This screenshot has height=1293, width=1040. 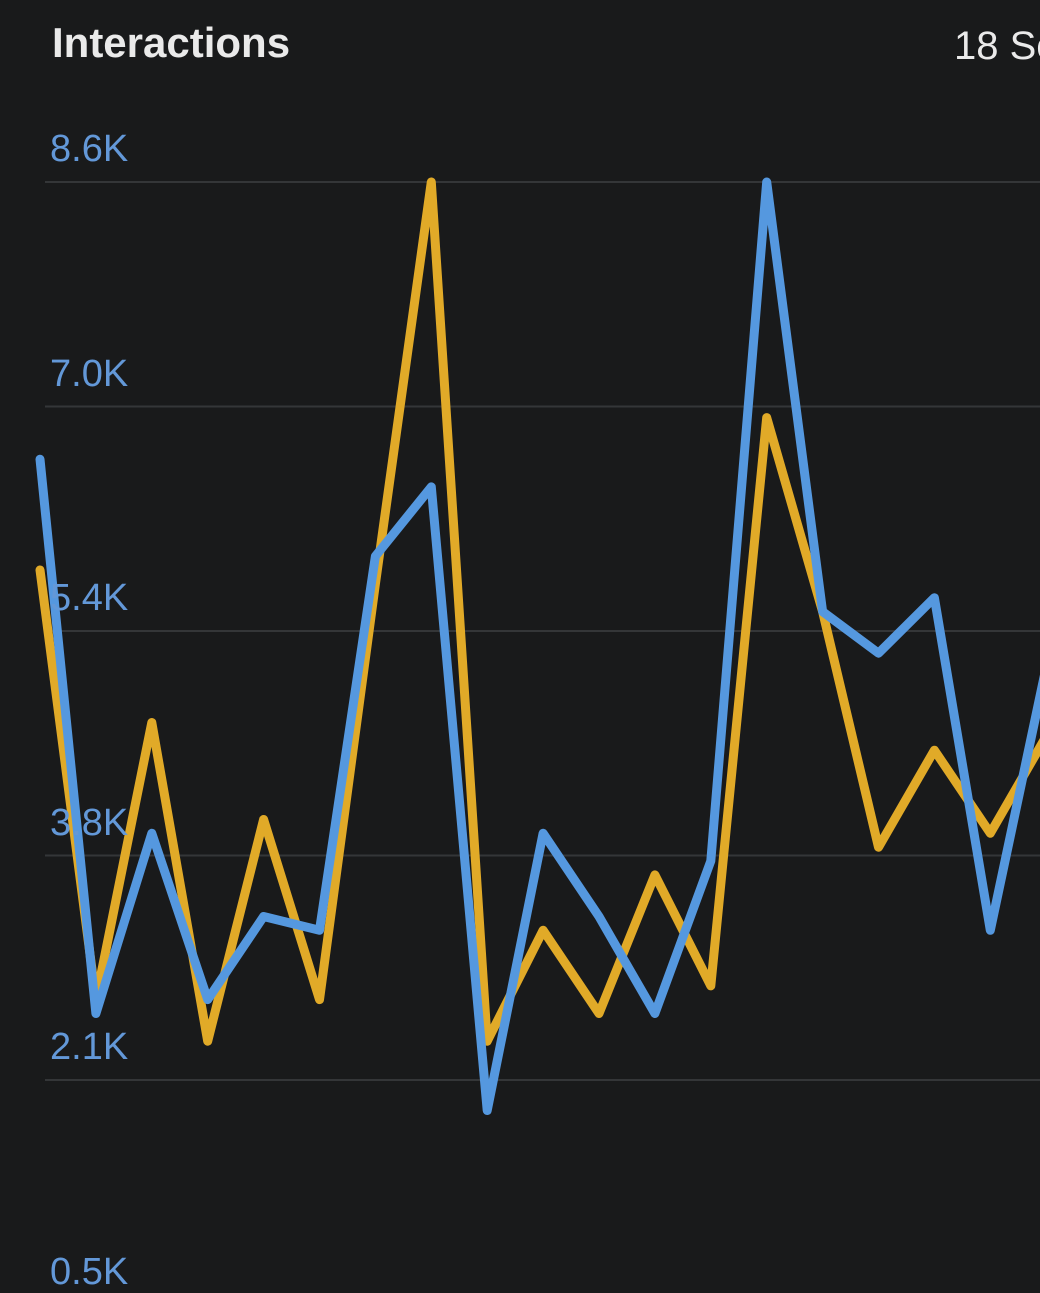 What do you see at coordinates (89, 822) in the screenshot?
I see `y-axis-label: 3.8K` at bounding box center [89, 822].